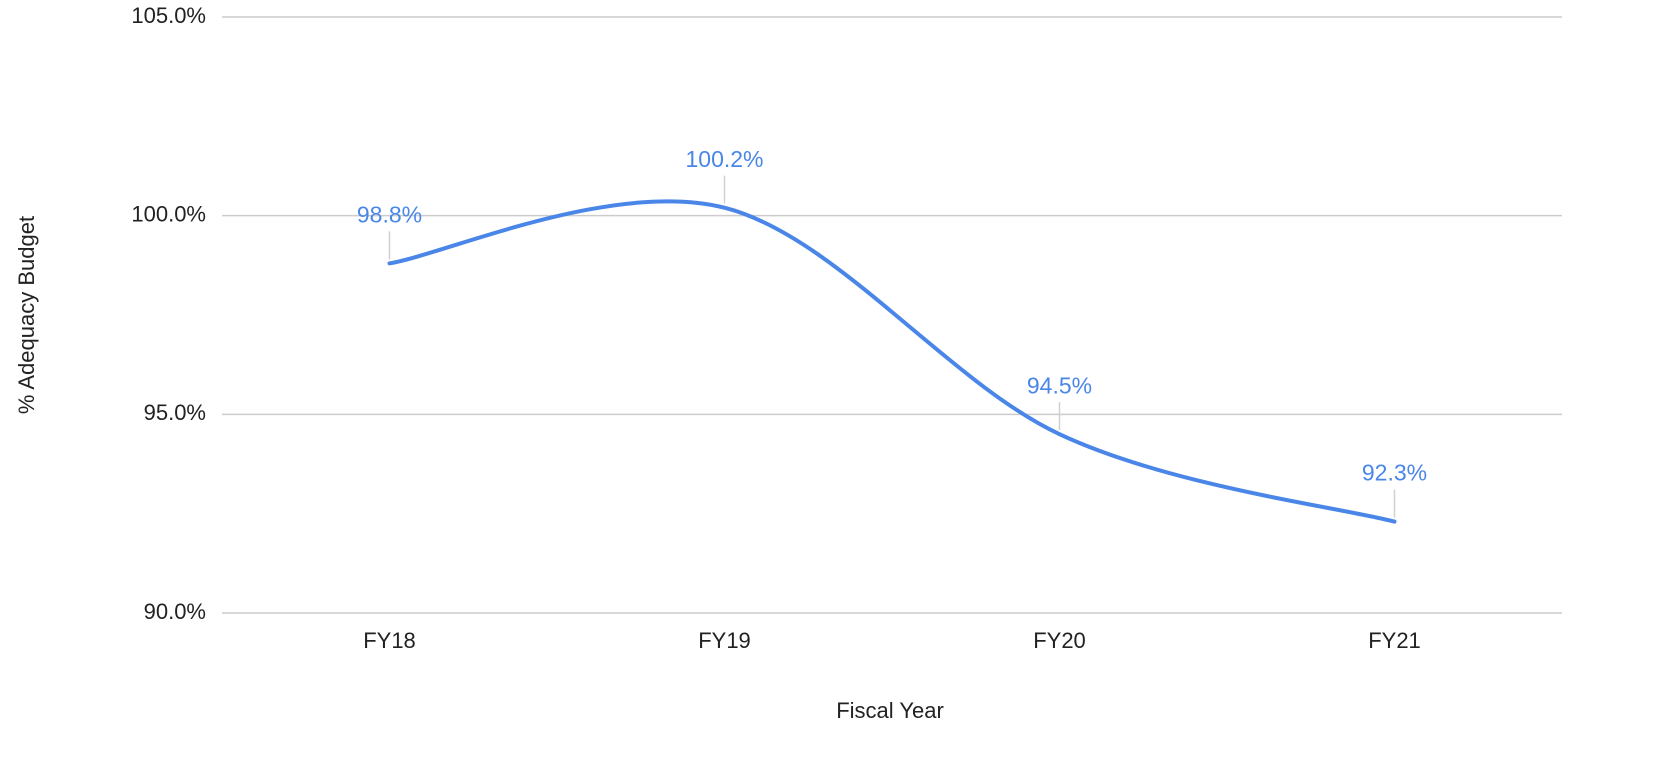 This screenshot has width=1677, height=773. I want to click on x-axis-title: Fiscal Year, so click(890, 710).